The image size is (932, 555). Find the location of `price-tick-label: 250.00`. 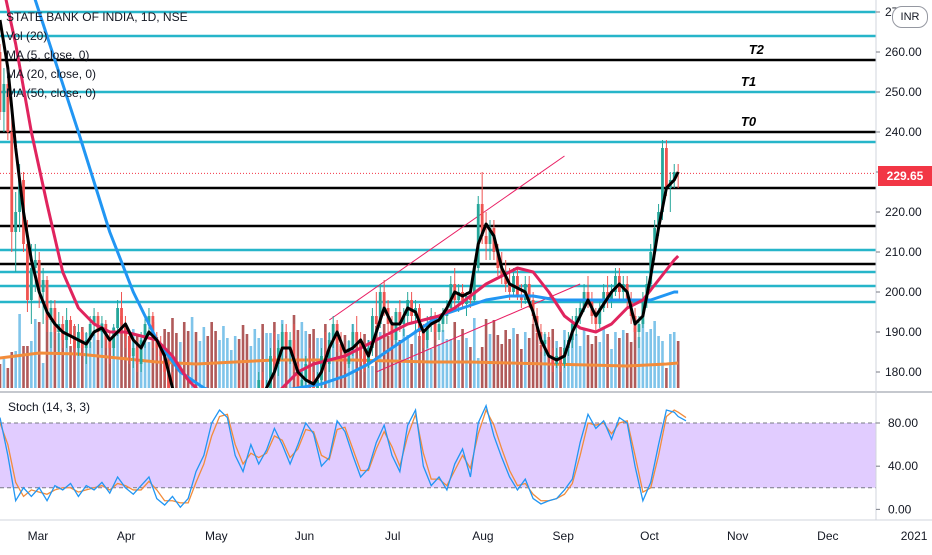

price-tick-label: 250.00 is located at coordinates (903, 92).